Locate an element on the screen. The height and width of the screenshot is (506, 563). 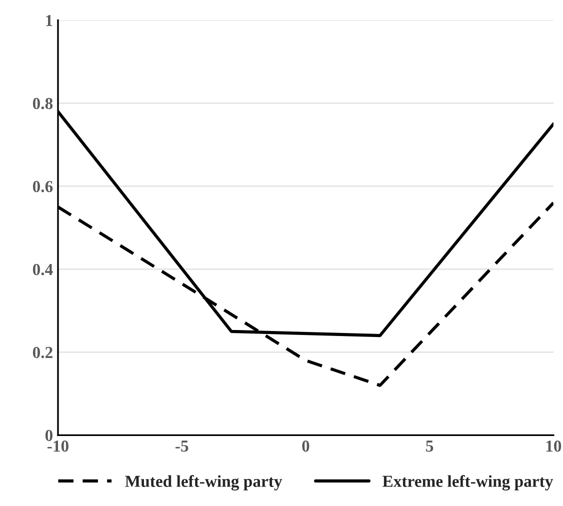
legend-label: Extreme left-wing party is located at coordinates (468, 482).